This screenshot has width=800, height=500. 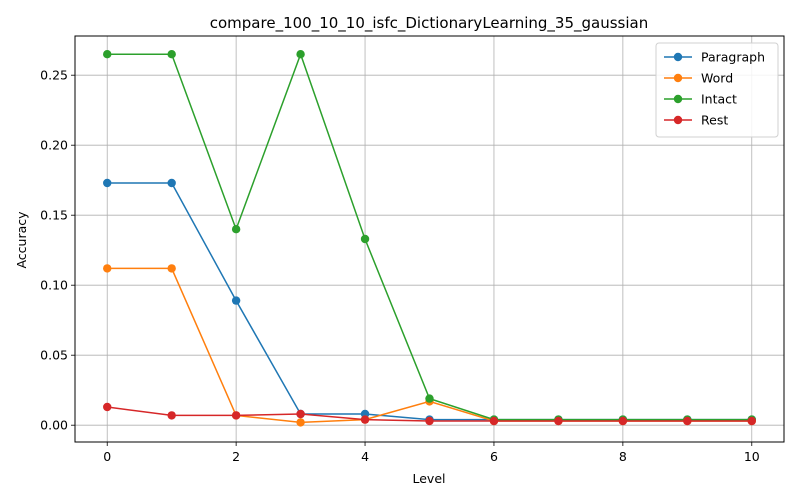 I want to click on x-axis-label: Level, so click(x=429, y=478).